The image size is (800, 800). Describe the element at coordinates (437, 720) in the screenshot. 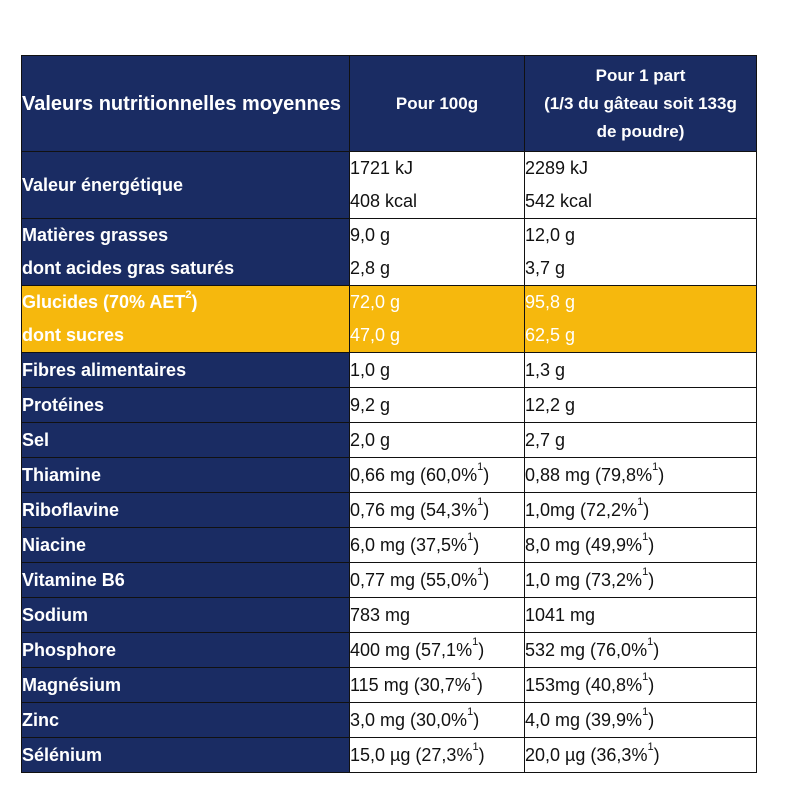

I see `value-per-100g: 3,0 mg (30,0%1)` at that location.